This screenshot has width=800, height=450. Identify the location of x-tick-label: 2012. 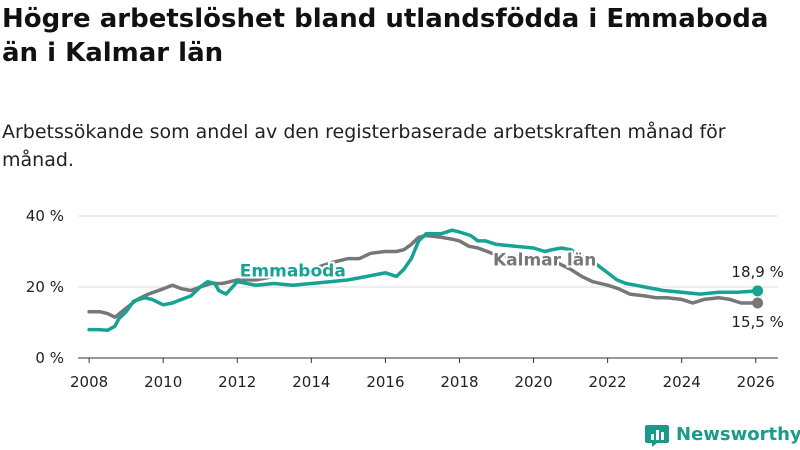
(237, 382).